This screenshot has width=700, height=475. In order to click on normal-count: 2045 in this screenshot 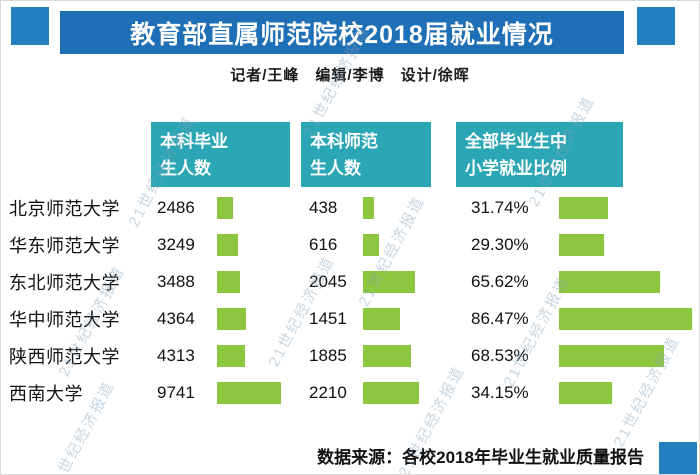, I will do `click(328, 281)`.